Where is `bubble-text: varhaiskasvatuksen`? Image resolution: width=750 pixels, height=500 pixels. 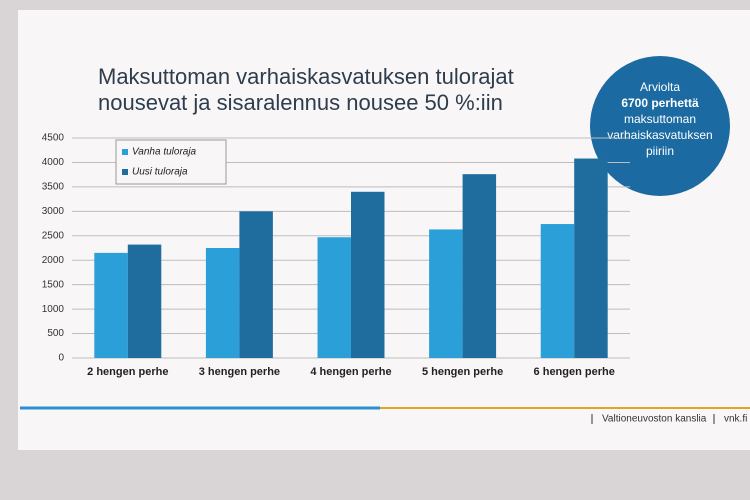 bubble-text: varhaiskasvatuksen is located at coordinates (659, 135).